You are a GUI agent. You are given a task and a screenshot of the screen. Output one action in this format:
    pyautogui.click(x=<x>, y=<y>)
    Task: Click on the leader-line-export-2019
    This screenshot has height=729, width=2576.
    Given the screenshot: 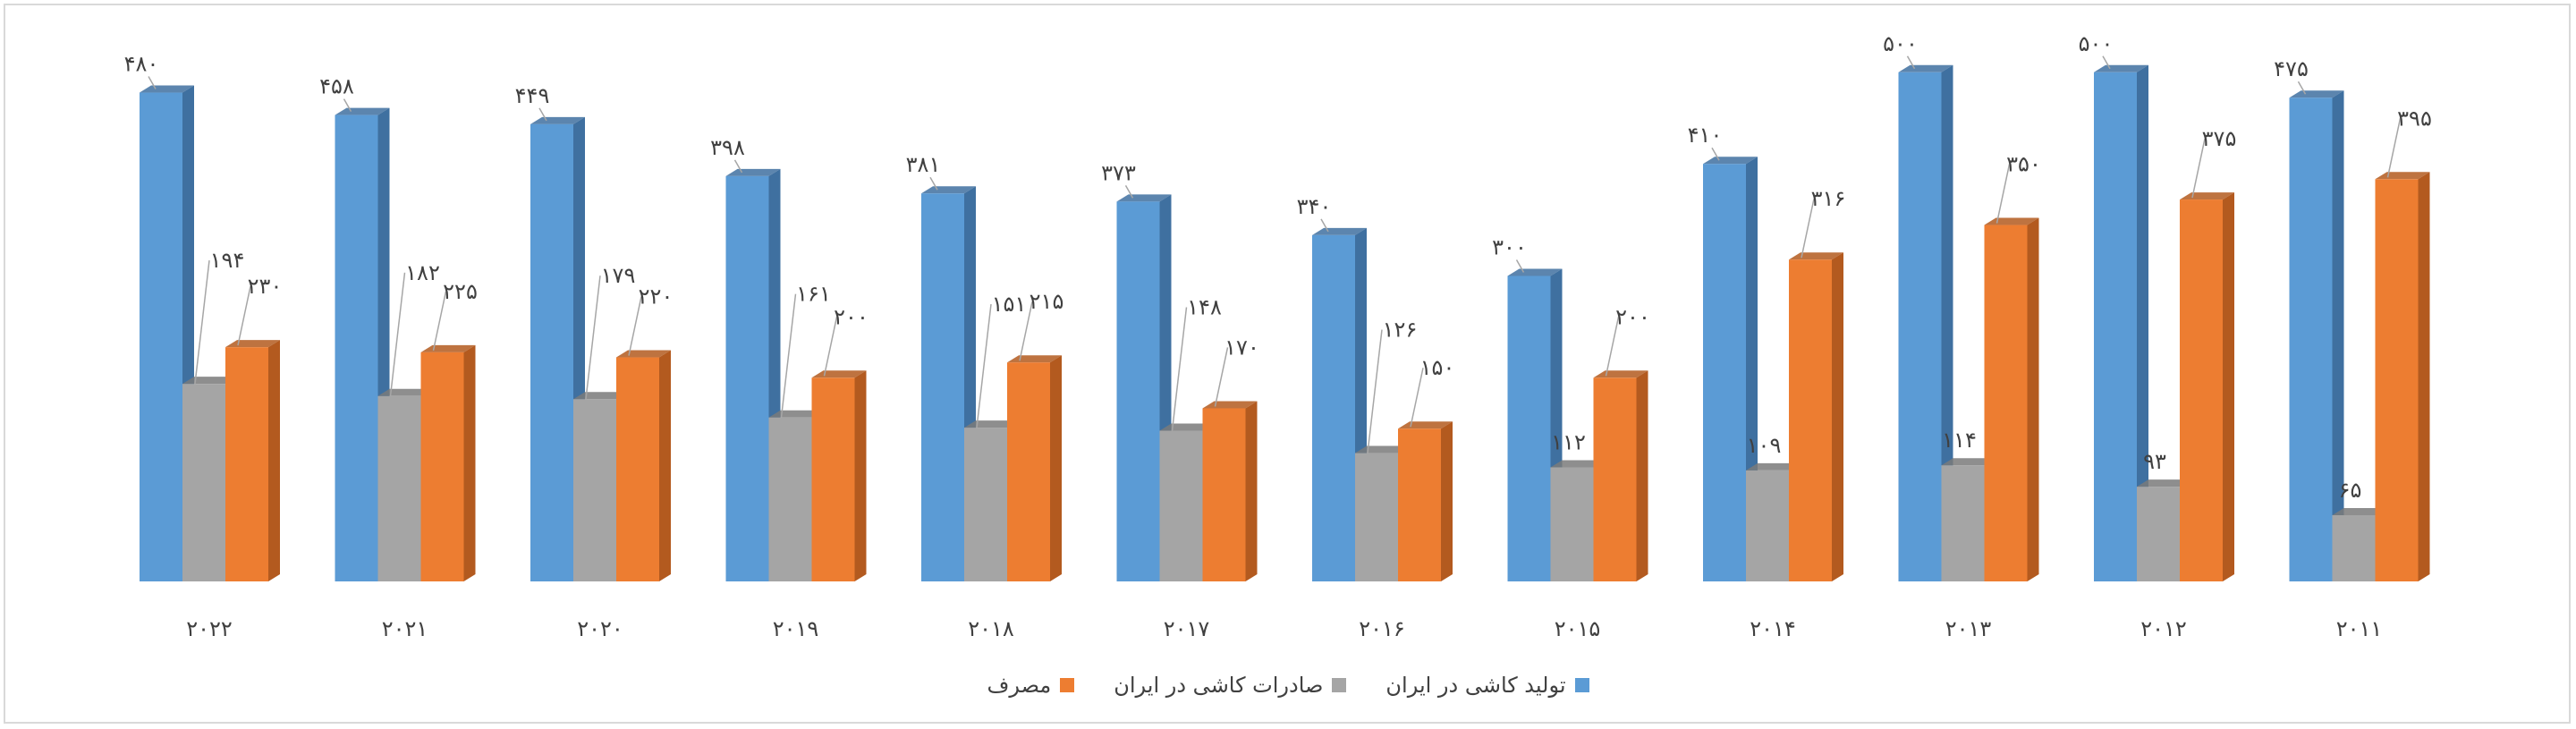 What is the action you would take?
    pyautogui.click(x=788, y=355)
    